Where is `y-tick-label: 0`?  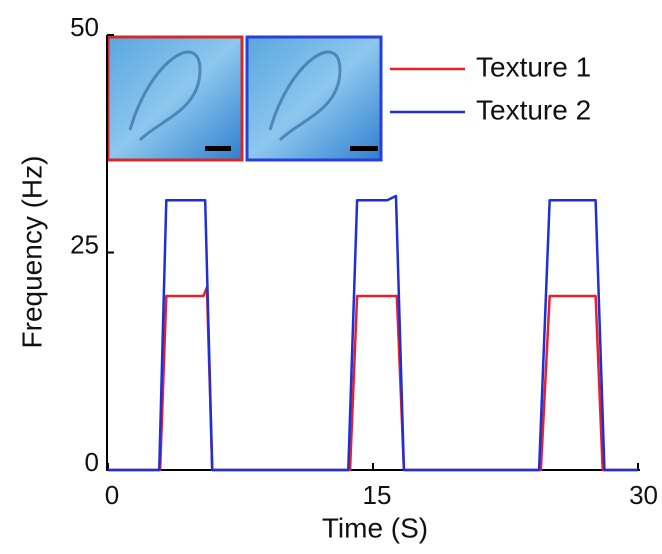 y-tick-label: 0 is located at coordinates (92, 462).